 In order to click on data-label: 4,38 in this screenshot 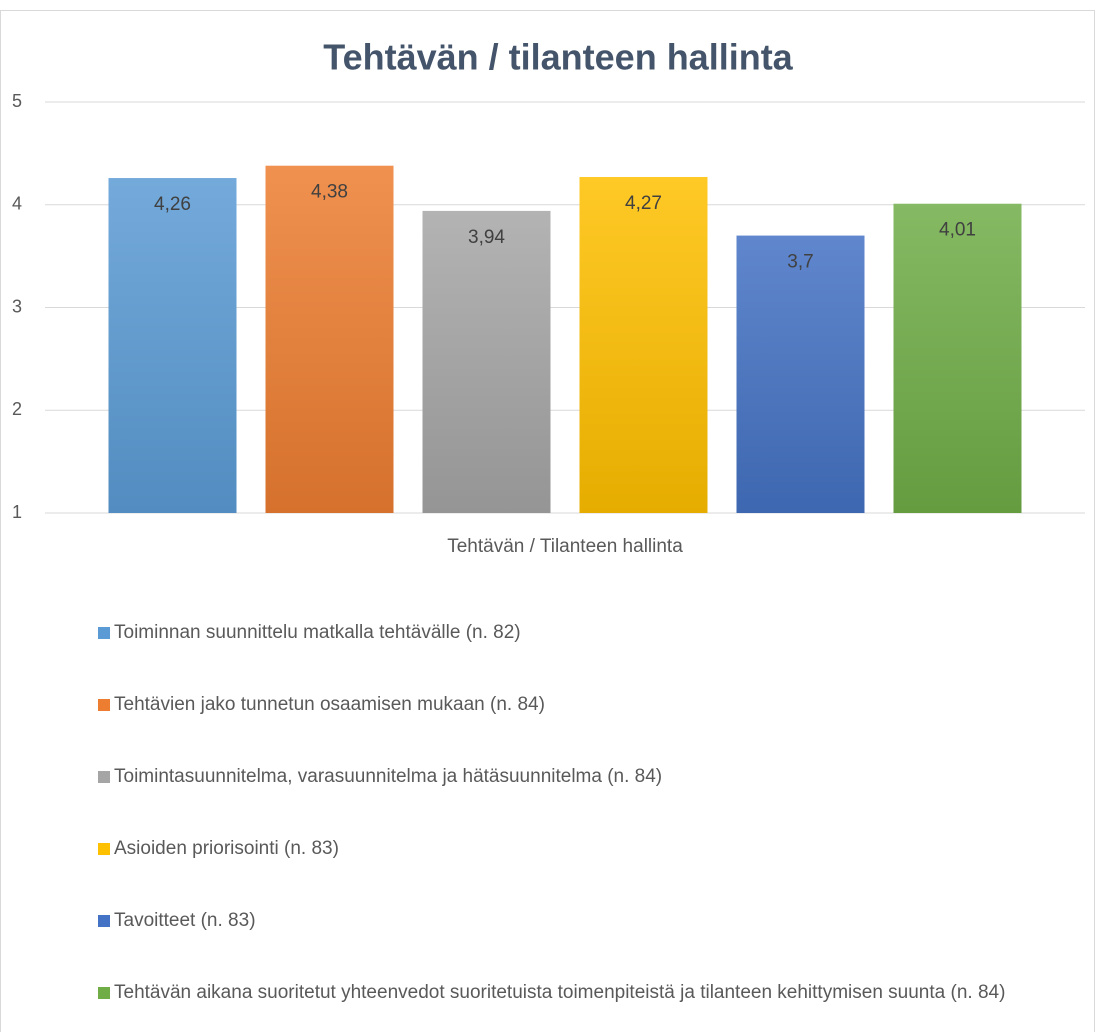, I will do `click(329, 192)`.